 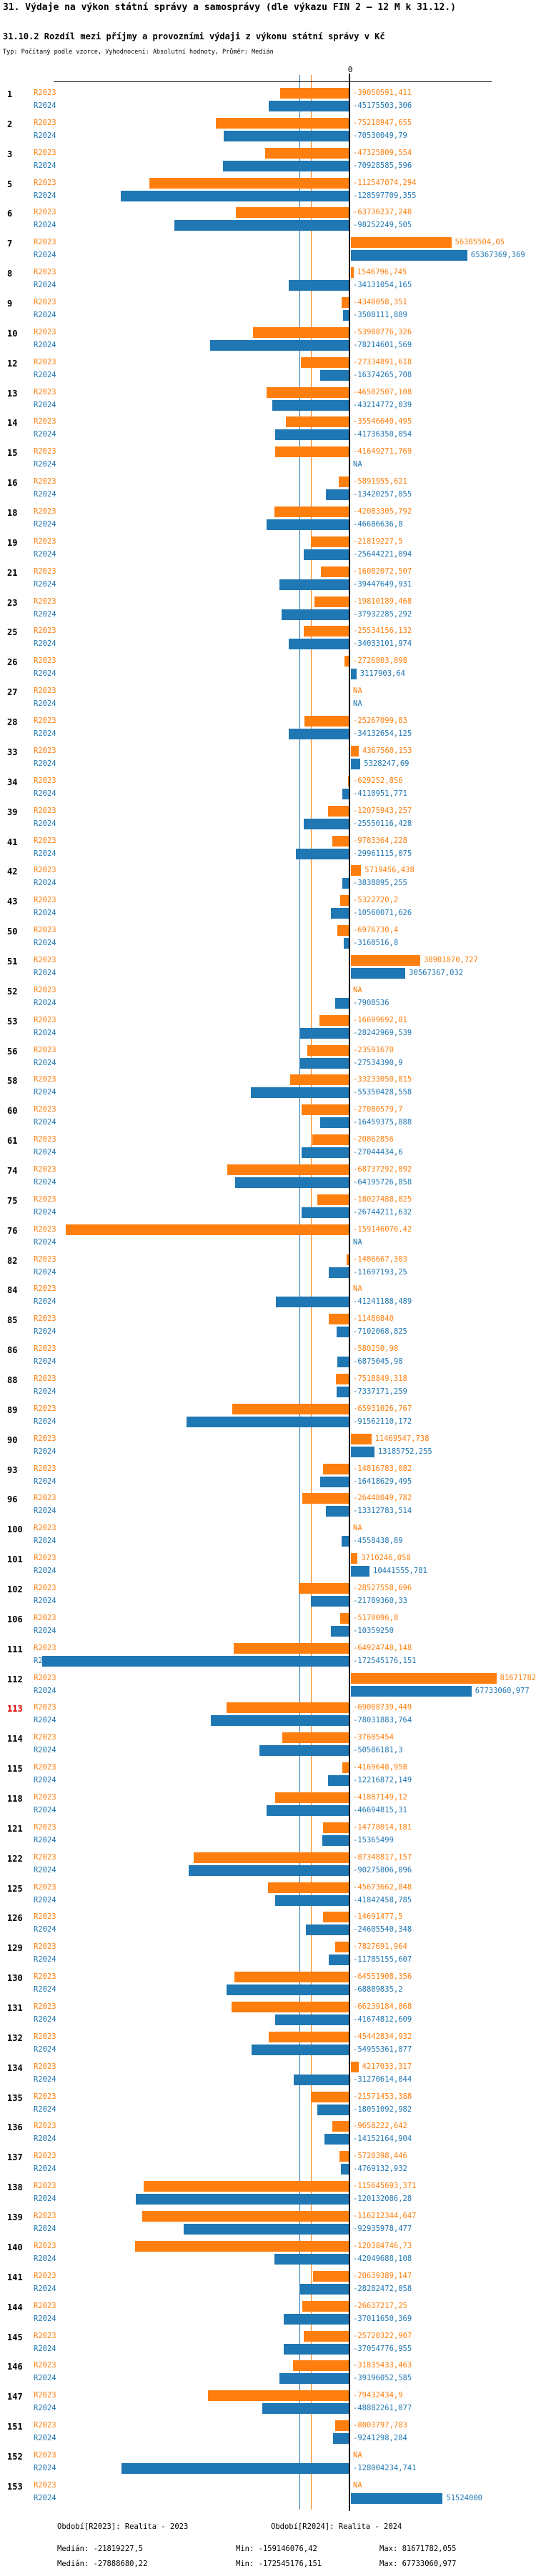 What do you see at coordinates (13, 1111) in the screenshot?
I see `row-number: 60` at bounding box center [13, 1111].